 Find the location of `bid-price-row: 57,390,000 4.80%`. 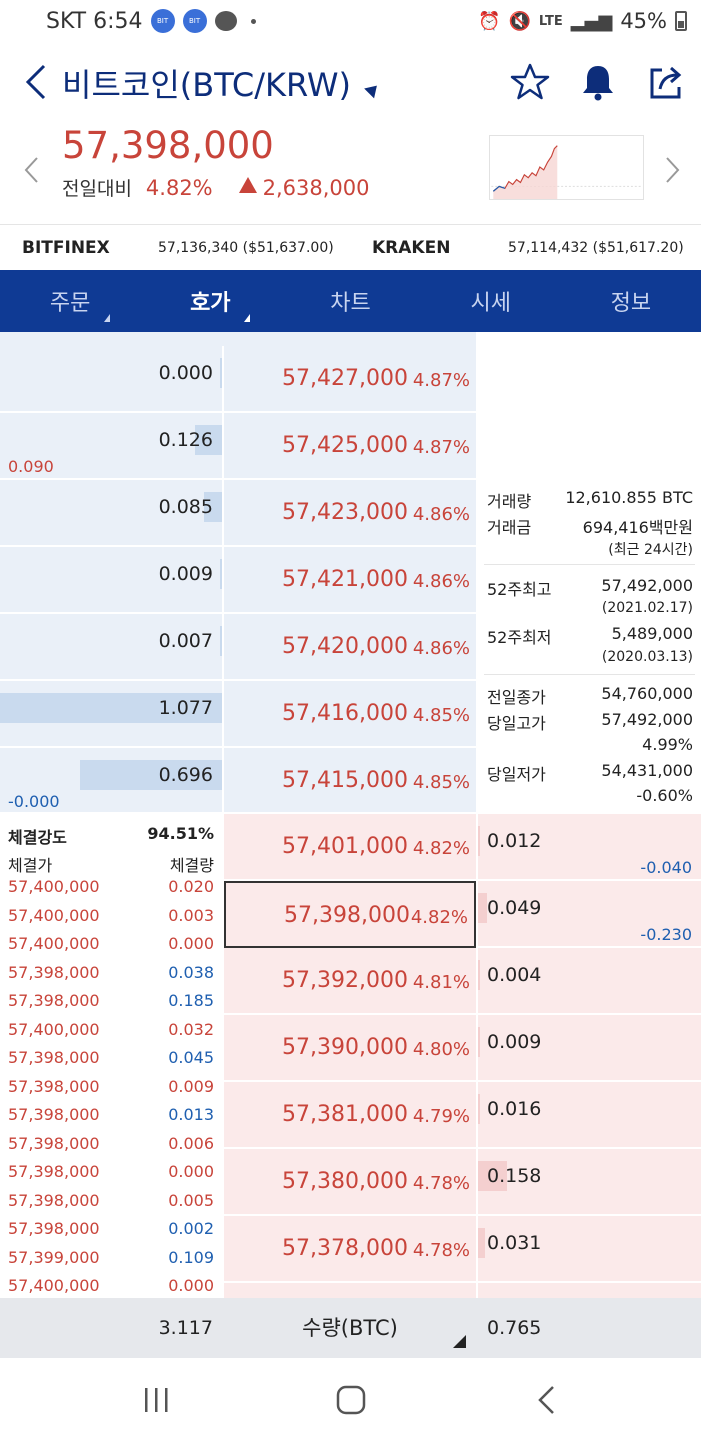

bid-price-row: 57,390,000 4.80% is located at coordinates (350, 1048).